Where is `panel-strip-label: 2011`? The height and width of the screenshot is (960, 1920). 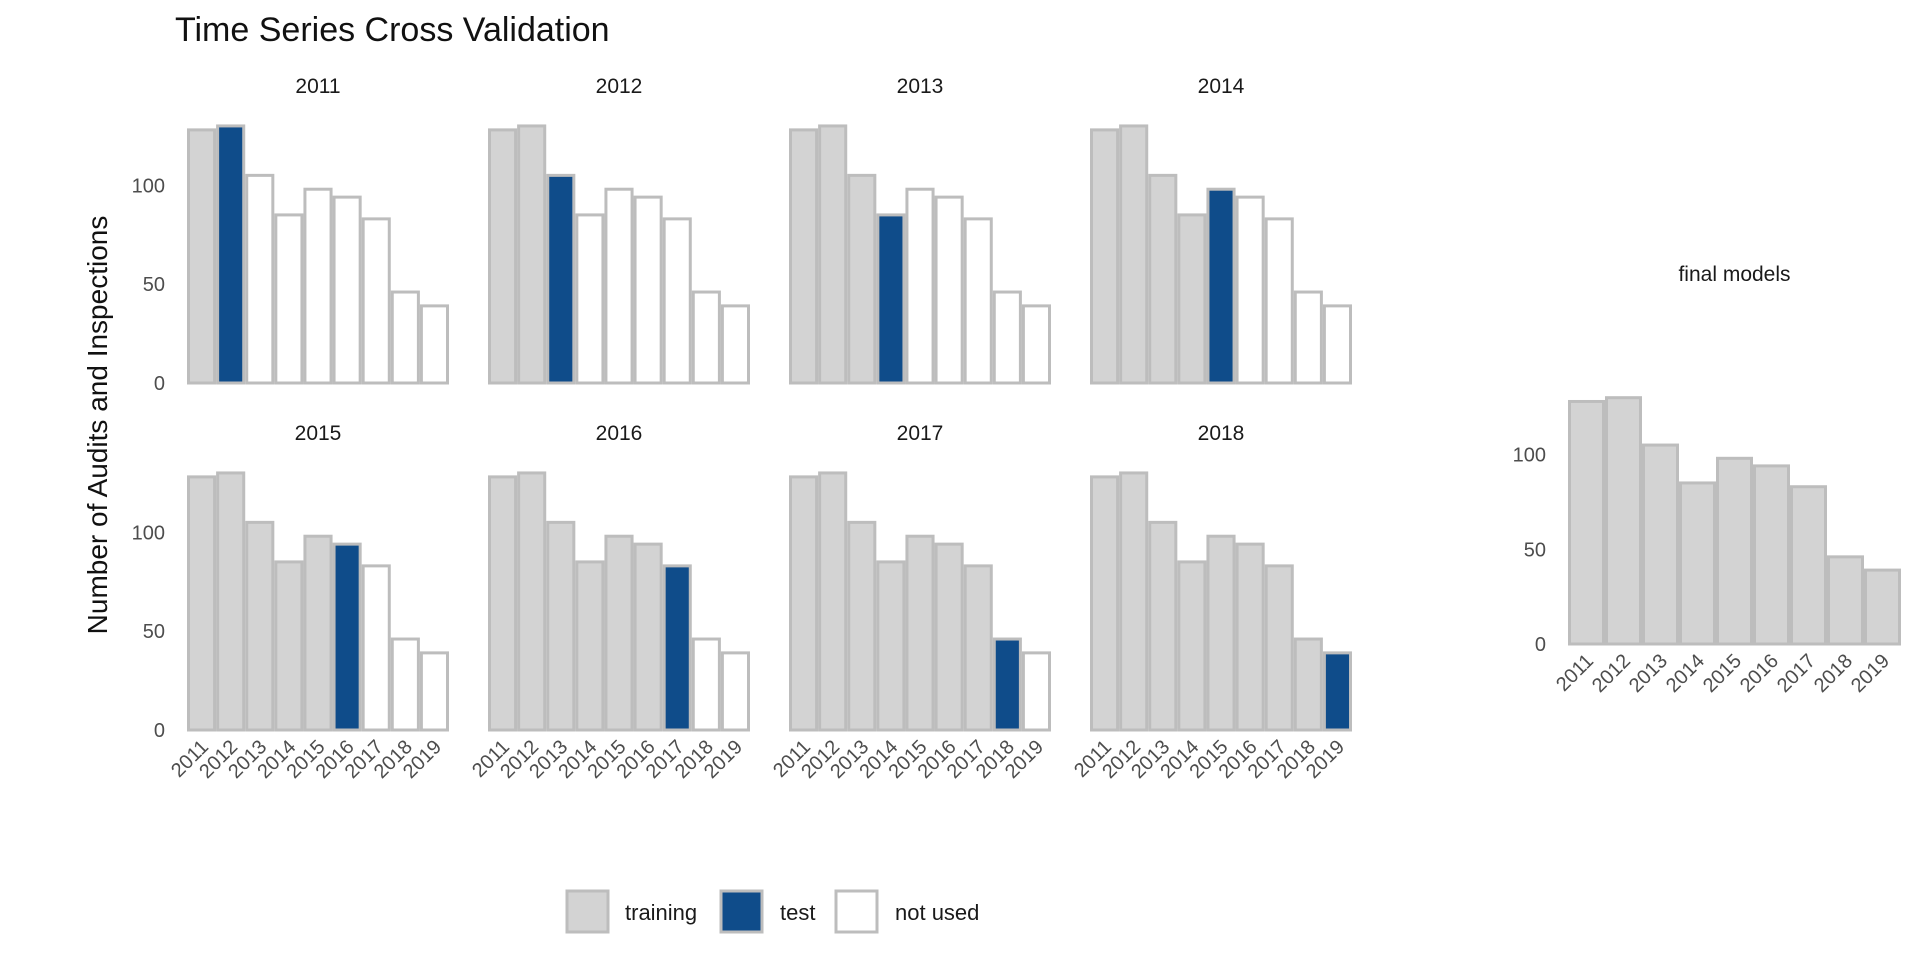 panel-strip-label: 2011 is located at coordinates (317, 86).